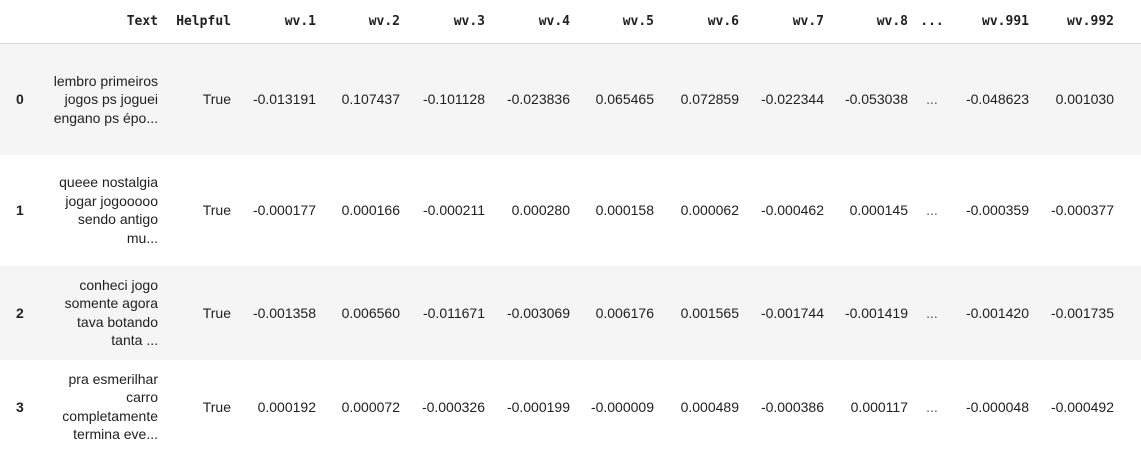 The width and height of the screenshot is (1141, 451). What do you see at coordinates (622, 406) in the screenshot?
I see `cell-wv5: -0.000009` at bounding box center [622, 406].